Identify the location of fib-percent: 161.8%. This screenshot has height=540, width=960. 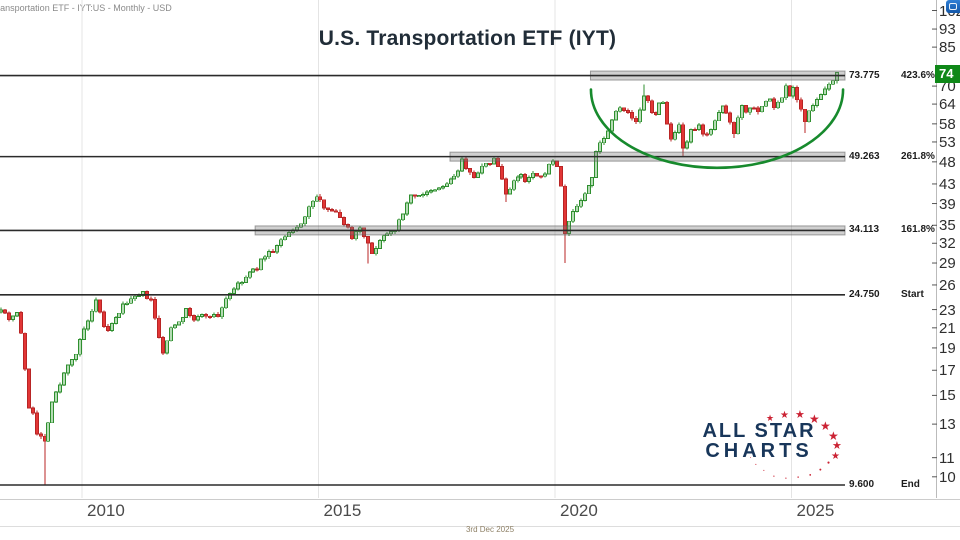
(918, 230).